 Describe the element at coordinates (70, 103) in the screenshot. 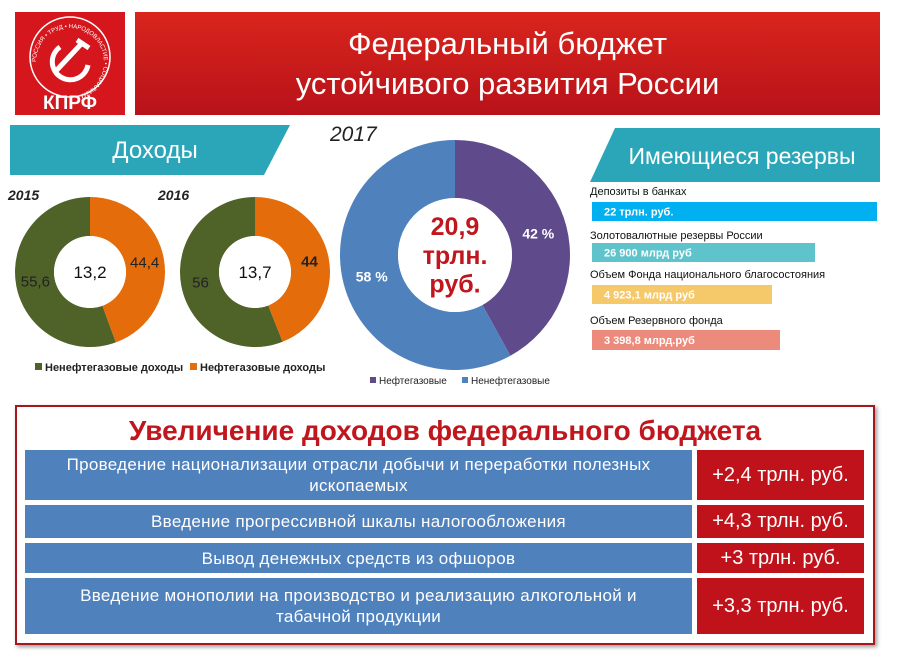

I see `logo-text: КПРФ` at that location.